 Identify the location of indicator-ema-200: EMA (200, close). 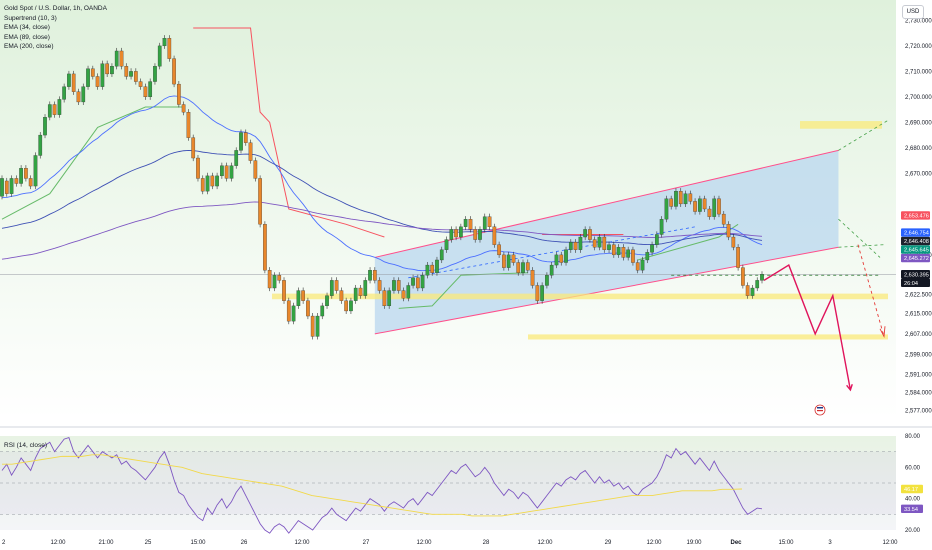
(29, 47).